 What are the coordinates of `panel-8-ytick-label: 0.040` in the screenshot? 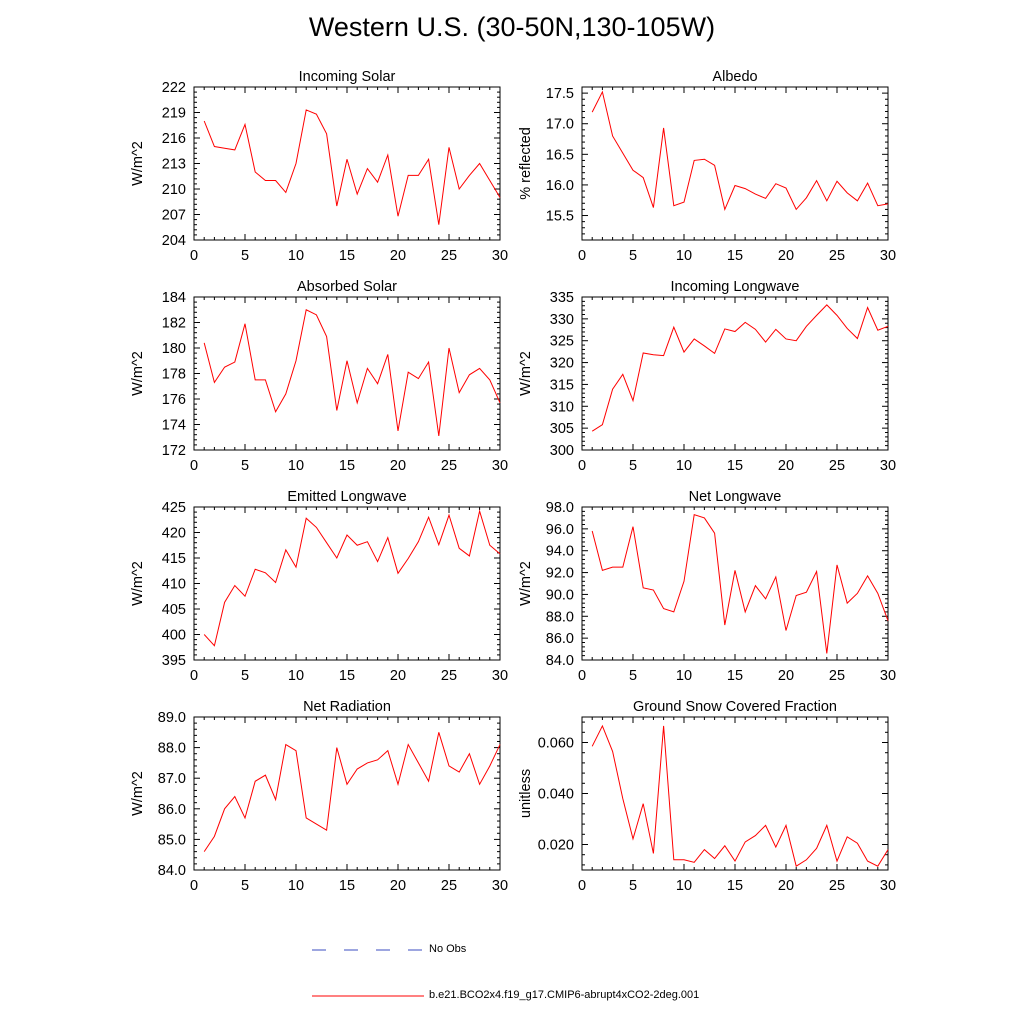 It's located at (556, 795).